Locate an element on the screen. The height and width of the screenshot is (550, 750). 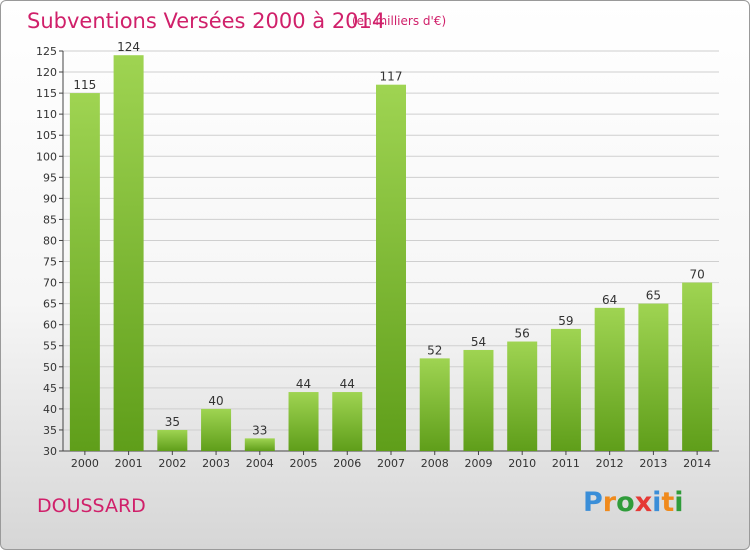
y-tick-label: 35 is located at coordinates (50, 430).